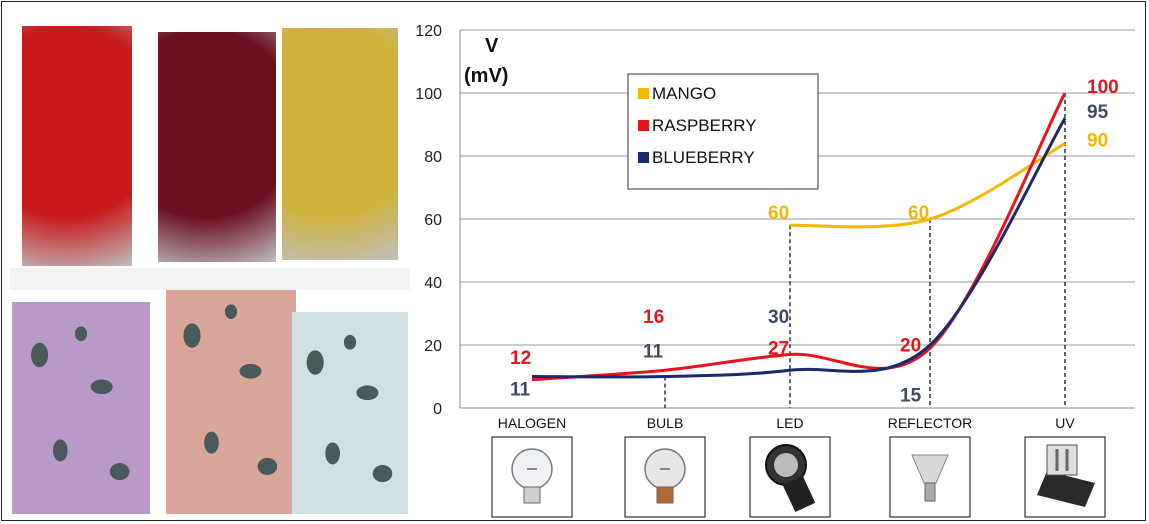  I want to click on y-tick-label: 80, so click(433, 157).